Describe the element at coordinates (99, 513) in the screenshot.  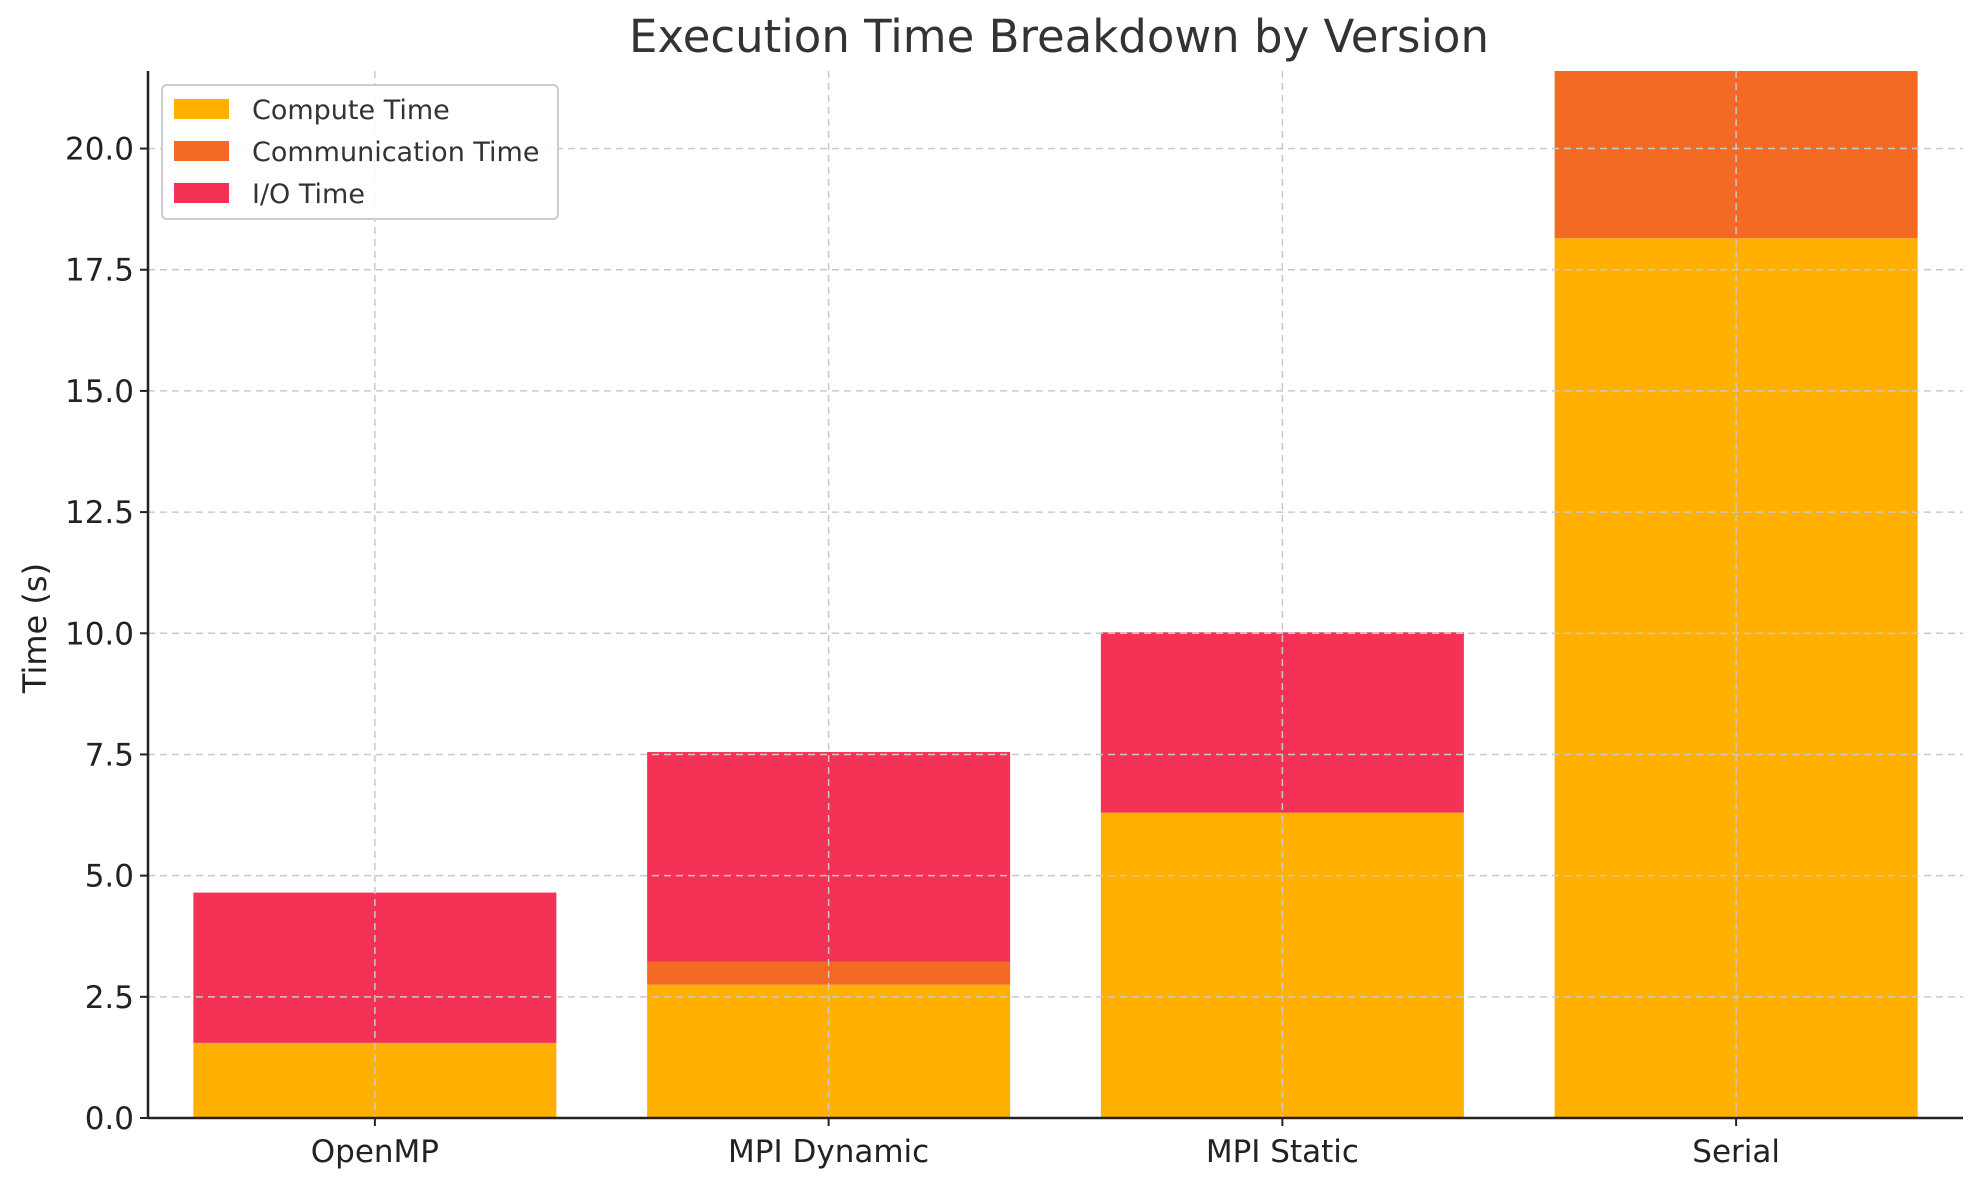
I see `y-tick-label: 12.5` at that location.